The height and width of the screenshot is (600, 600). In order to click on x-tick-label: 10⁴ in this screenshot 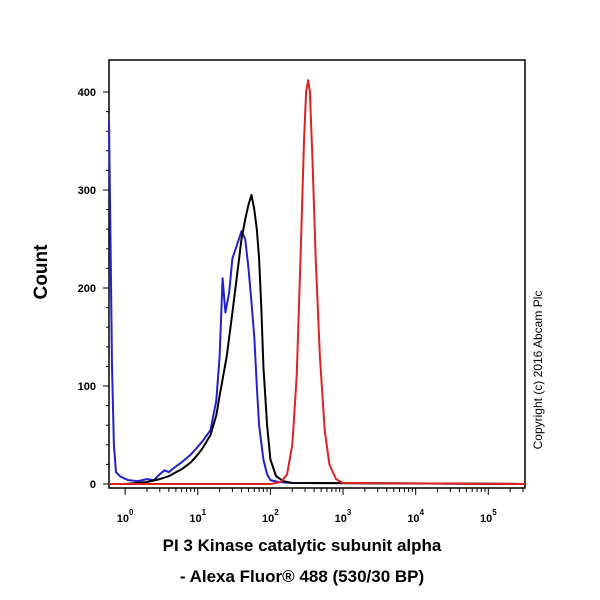, I will do `click(415, 516)`.